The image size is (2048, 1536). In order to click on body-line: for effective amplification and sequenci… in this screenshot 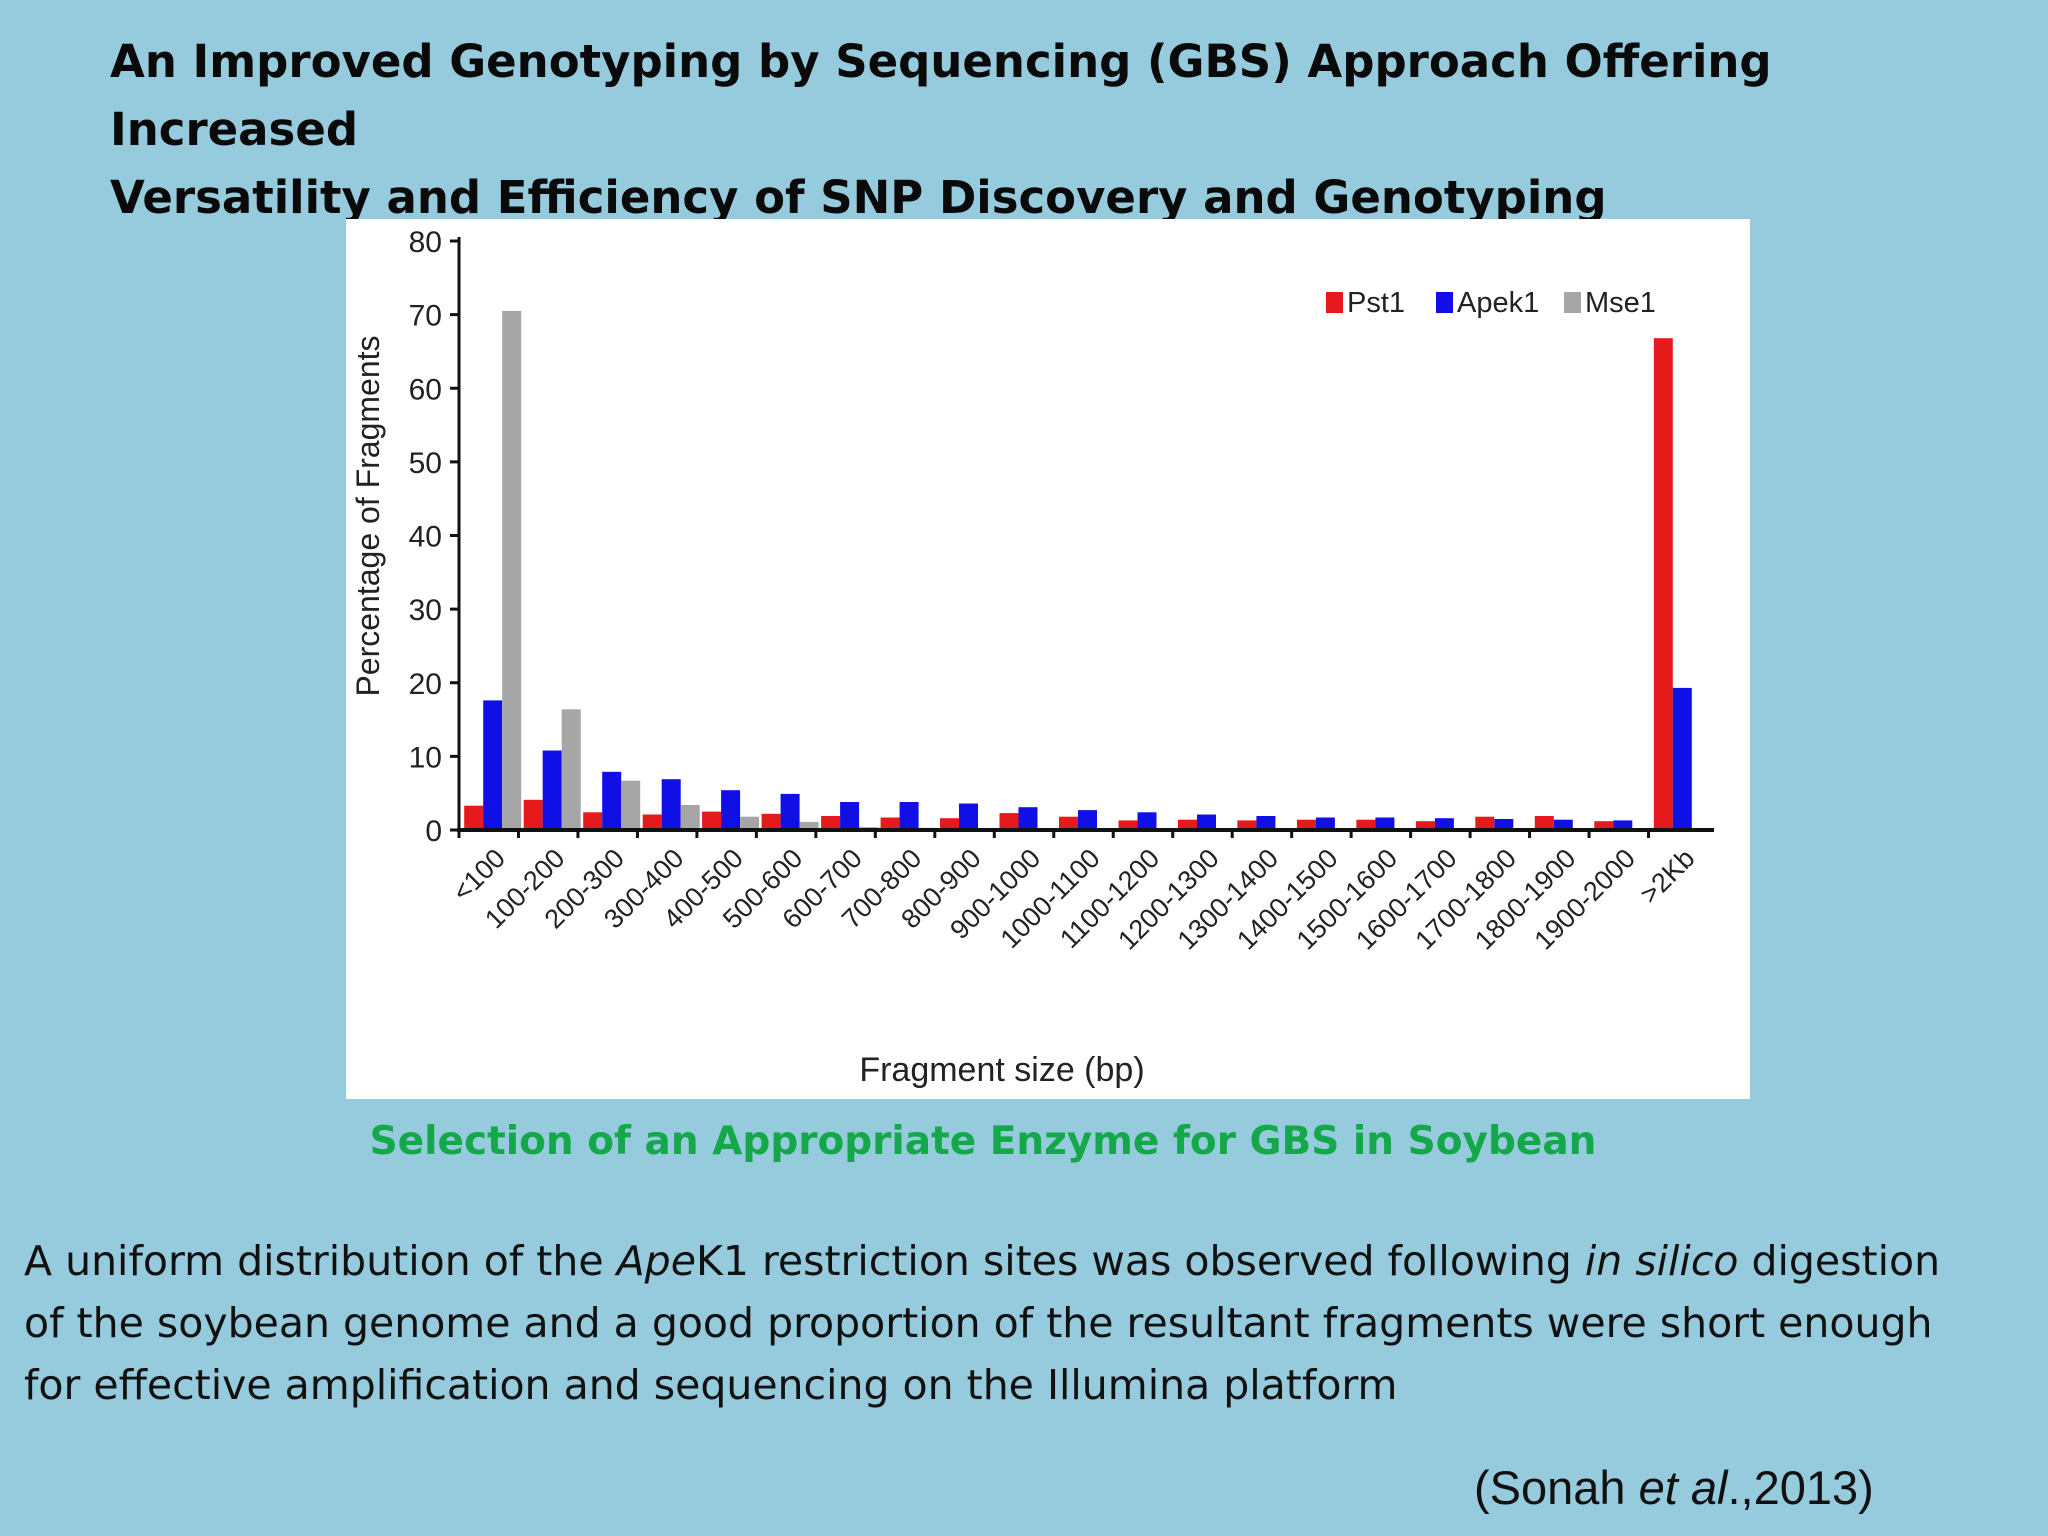, I will do `click(1019, 1385)`.